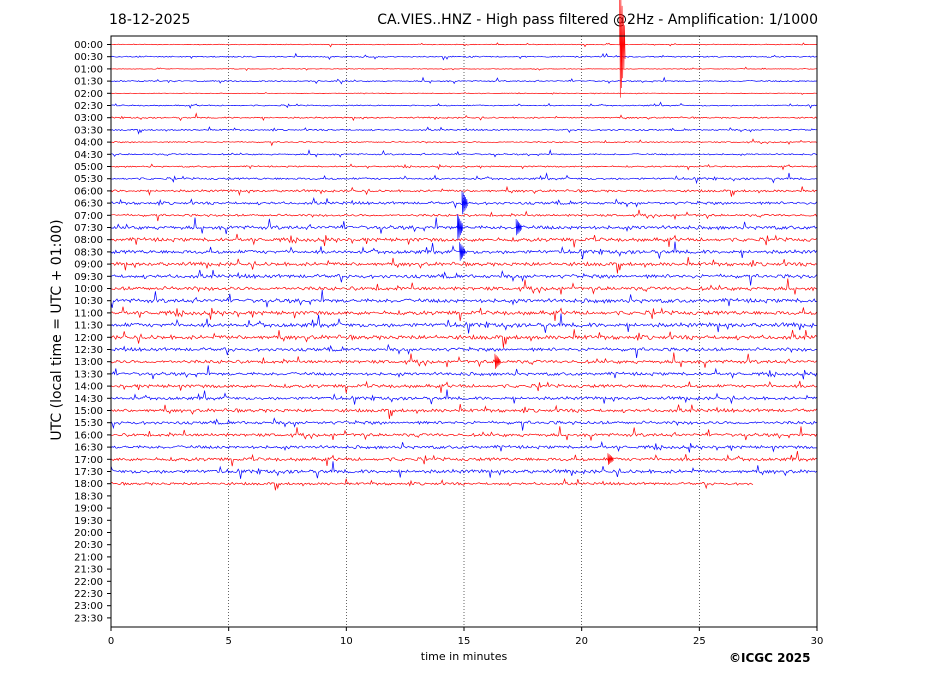  I want to click on y-tick-label: 05:30, so click(88, 179).